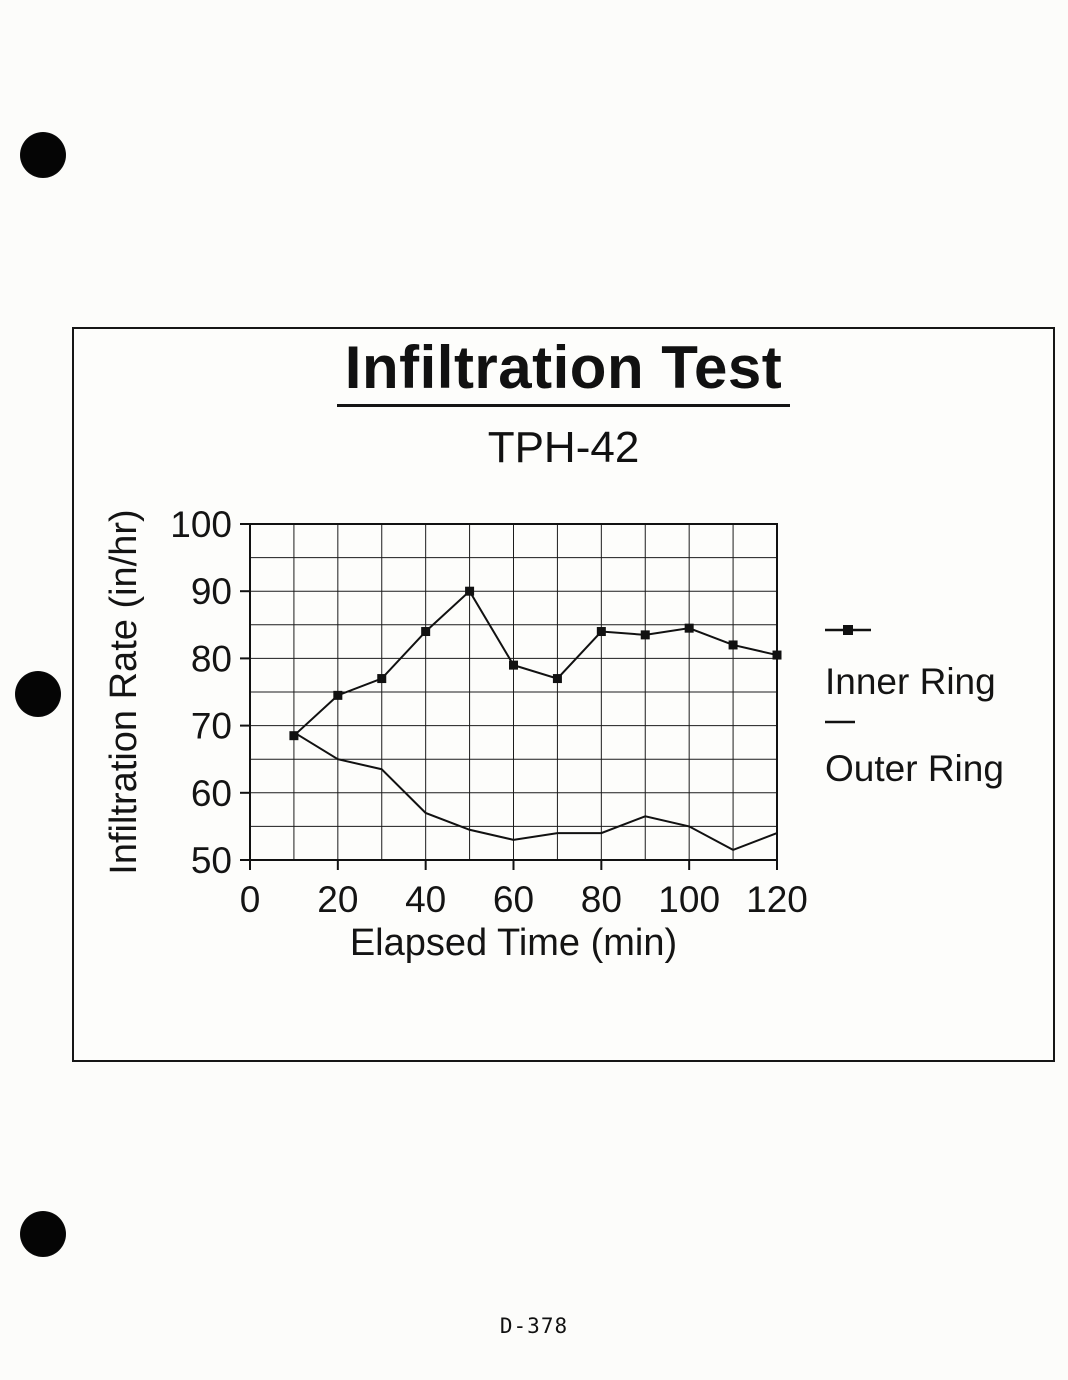 The image size is (1068, 1380). I want to click on svg-text: 0, so click(250, 899).